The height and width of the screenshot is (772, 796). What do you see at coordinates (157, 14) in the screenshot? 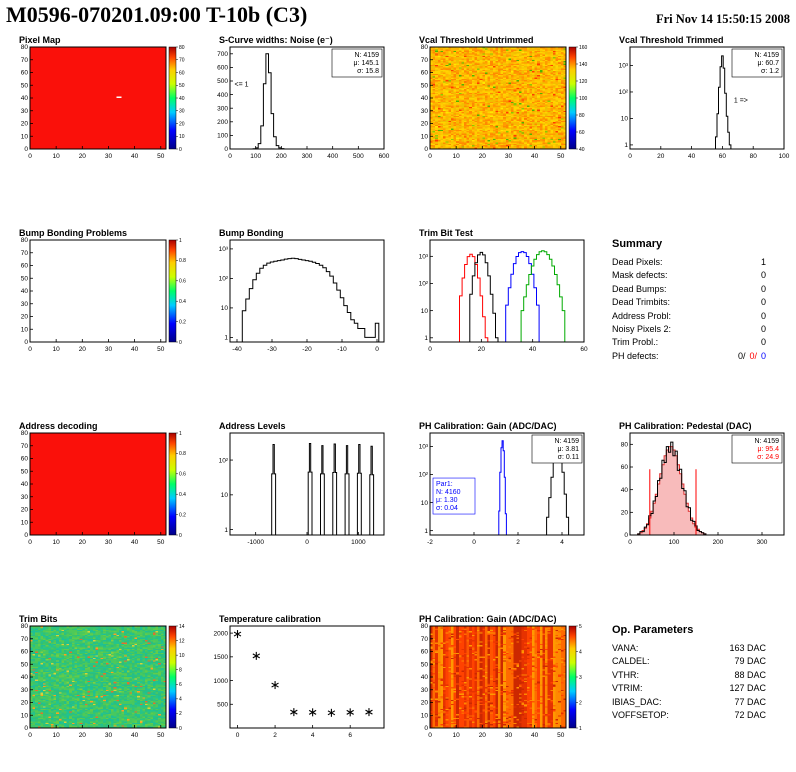
I see `page-title: M0596-070201.09:00 T-10b (C3)` at bounding box center [157, 14].